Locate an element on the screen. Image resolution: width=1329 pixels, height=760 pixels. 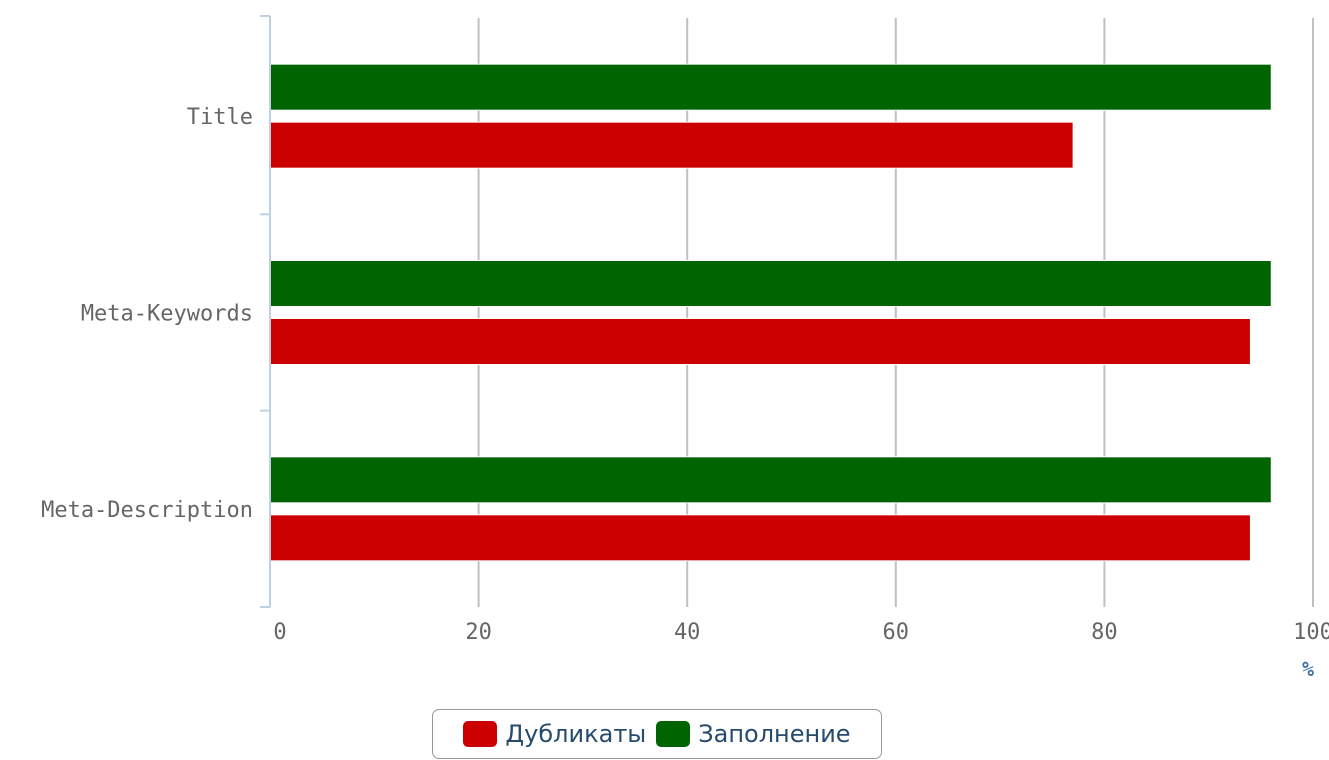
x-tick-label-20: 20 is located at coordinates (478, 632).